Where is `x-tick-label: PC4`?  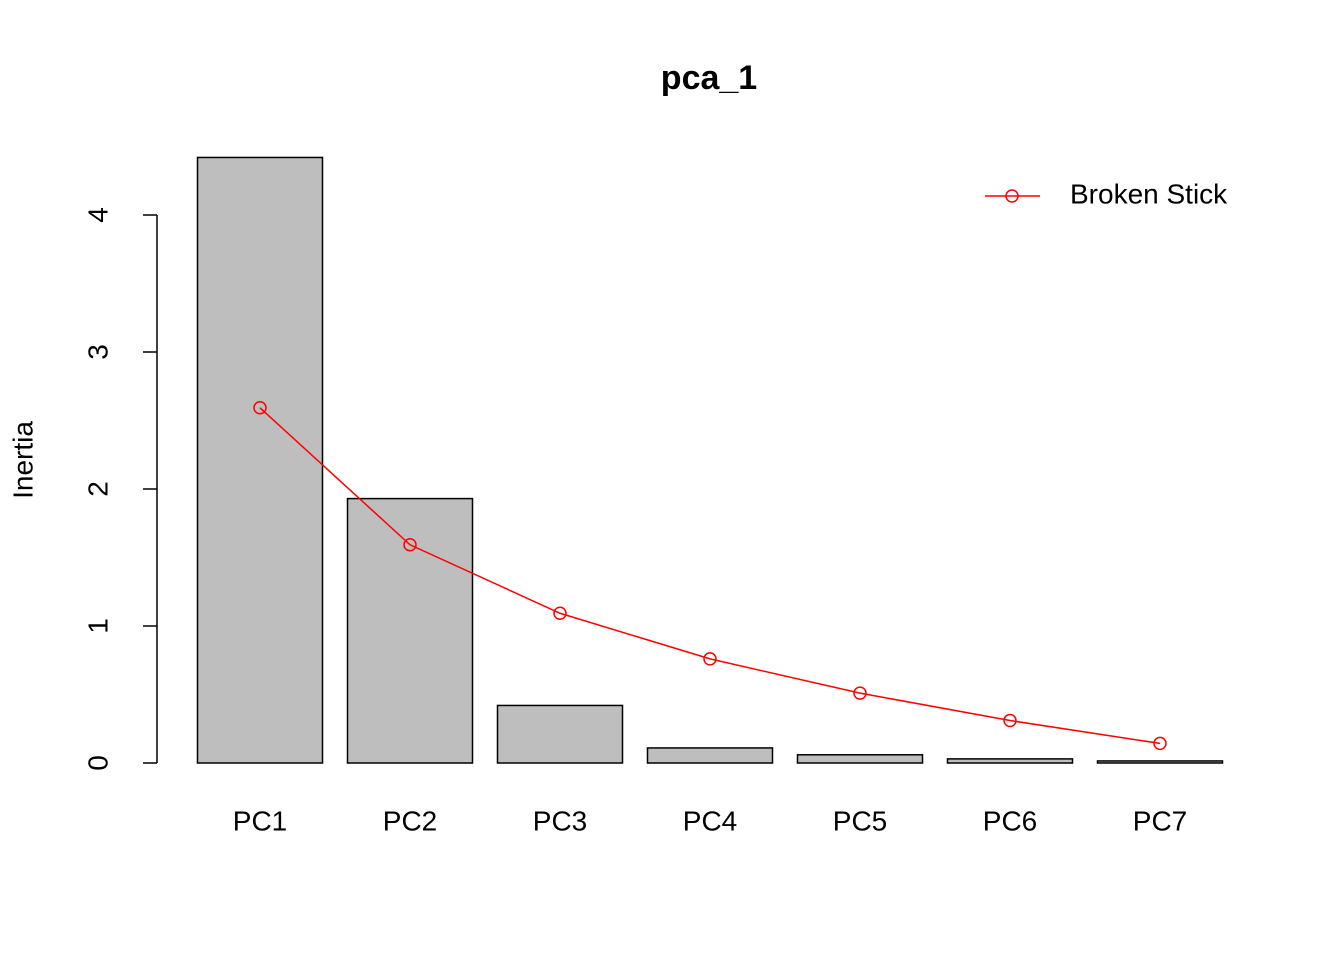
x-tick-label: PC4 is located at coordinates (710, 820).